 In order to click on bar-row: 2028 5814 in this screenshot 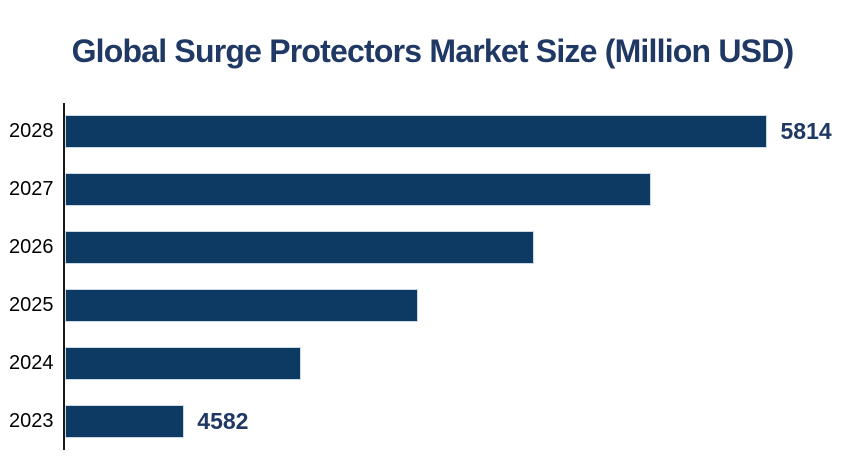, I will do `click(432, 132)`.